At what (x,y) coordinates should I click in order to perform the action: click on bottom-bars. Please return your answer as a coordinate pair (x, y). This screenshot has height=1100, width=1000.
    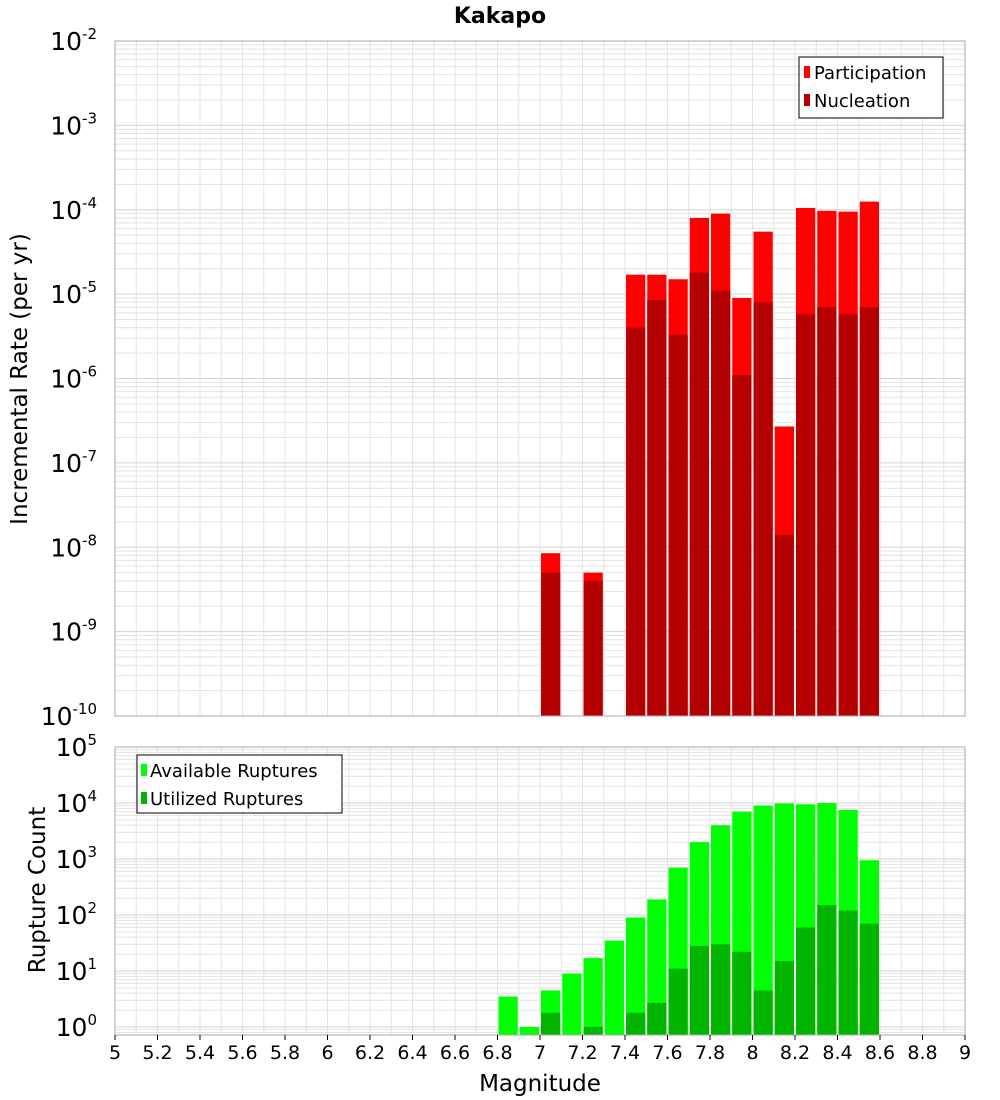
    Looking at the image, I should click on (688, 919).